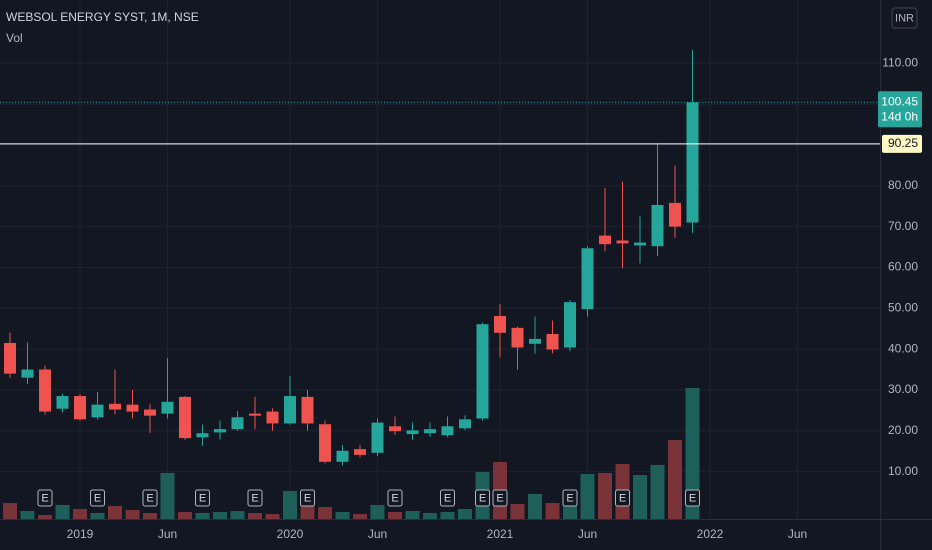 The image size is (932, 550). What do you see at coordinates (14, 38) in the screenshot?
I see `volume-legend: Vol` at bounding box center [14, 38].